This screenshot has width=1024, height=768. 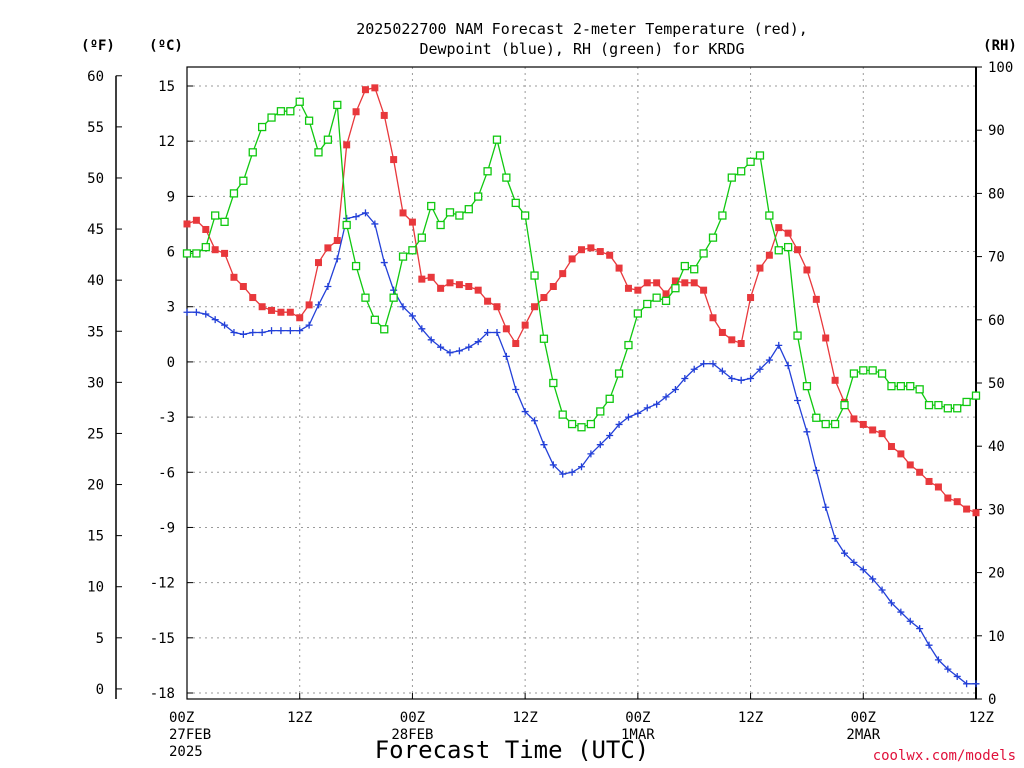 I want to click on celsius-tick-label: -18, so click(x=162, y=694).